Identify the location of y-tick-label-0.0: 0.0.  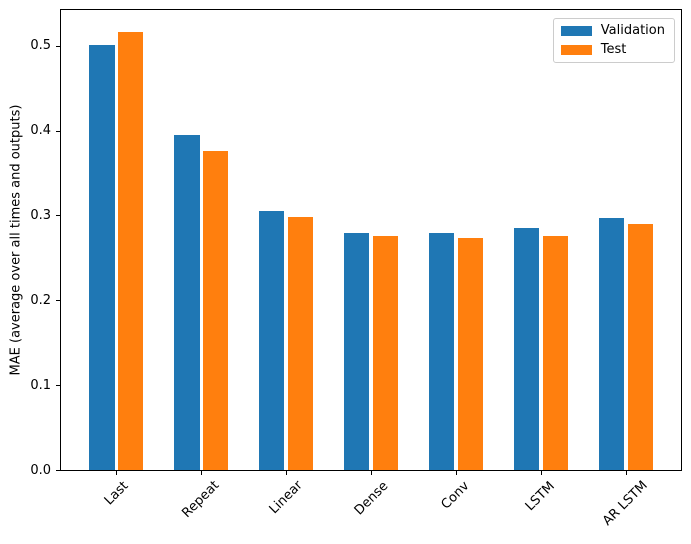
(40, 470).